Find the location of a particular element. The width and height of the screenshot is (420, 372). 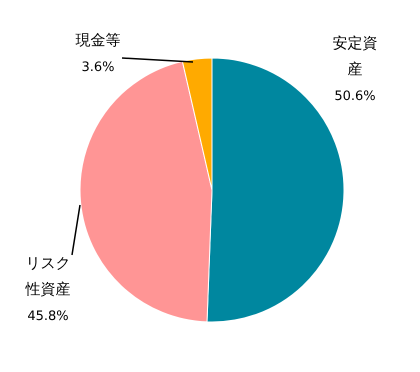

data-label: 50.6% is located at coordinates (355, 96).